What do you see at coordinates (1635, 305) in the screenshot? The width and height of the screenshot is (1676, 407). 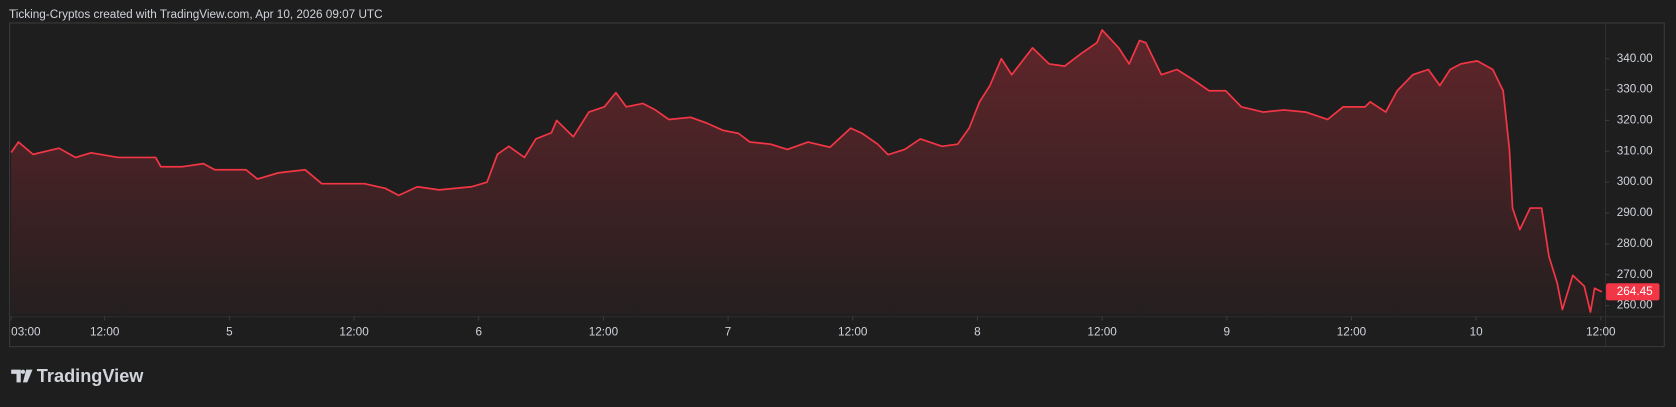 I see `y-tick-label: 260.00` at bounding box center [1635, 305].